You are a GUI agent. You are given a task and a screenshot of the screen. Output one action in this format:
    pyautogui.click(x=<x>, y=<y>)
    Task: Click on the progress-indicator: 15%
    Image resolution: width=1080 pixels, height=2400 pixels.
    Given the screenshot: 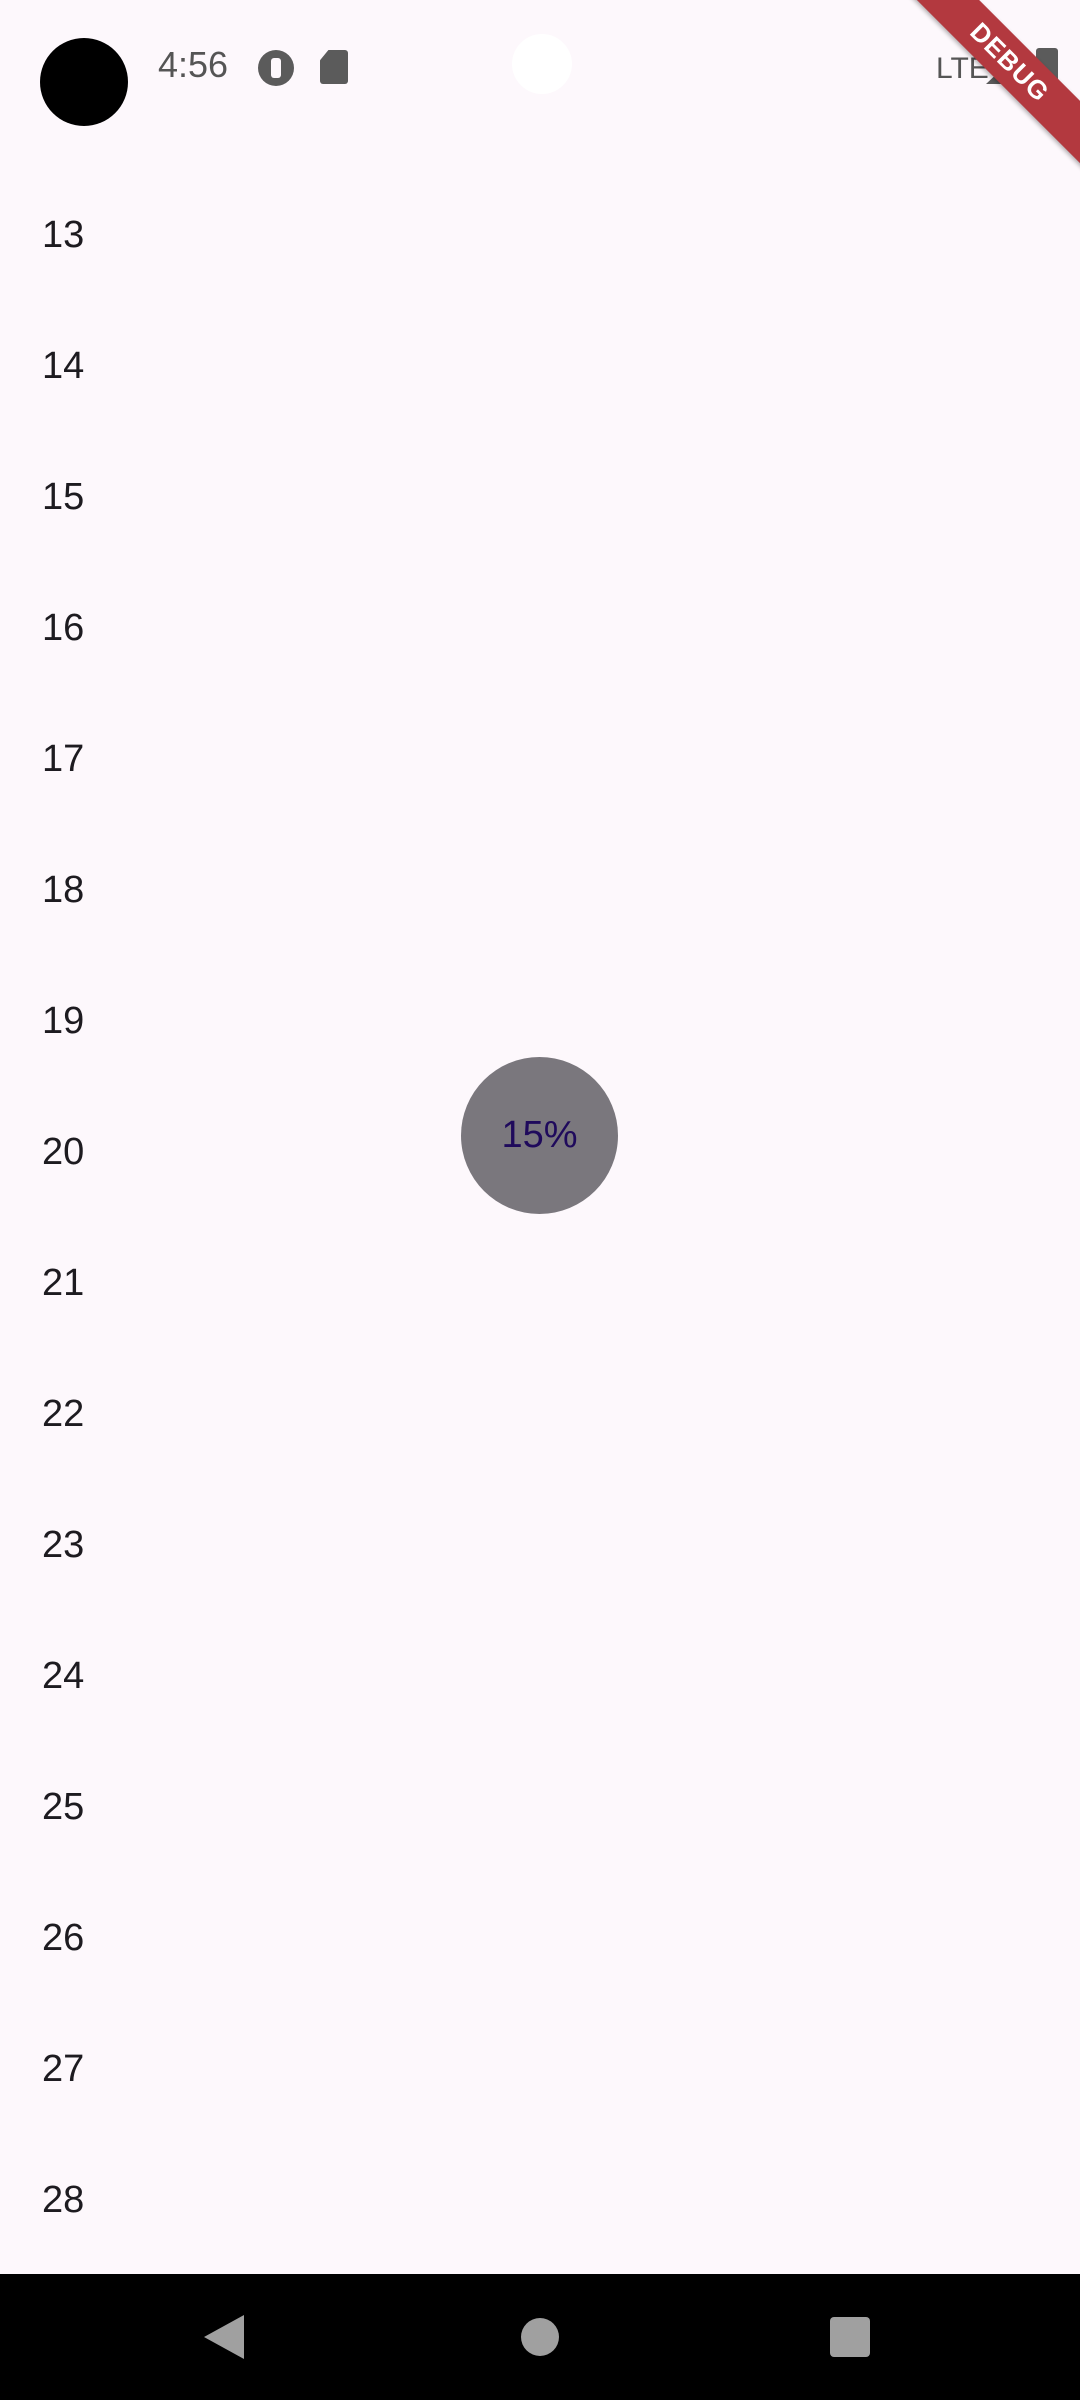 What is the action you would take?
    pyautogui.click(x=539, y=1135)
    